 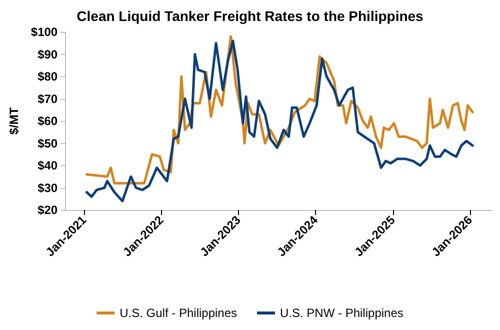 I want to click on legend-label: U.S. Gulf - Philippines, so click(x=179, y=313).